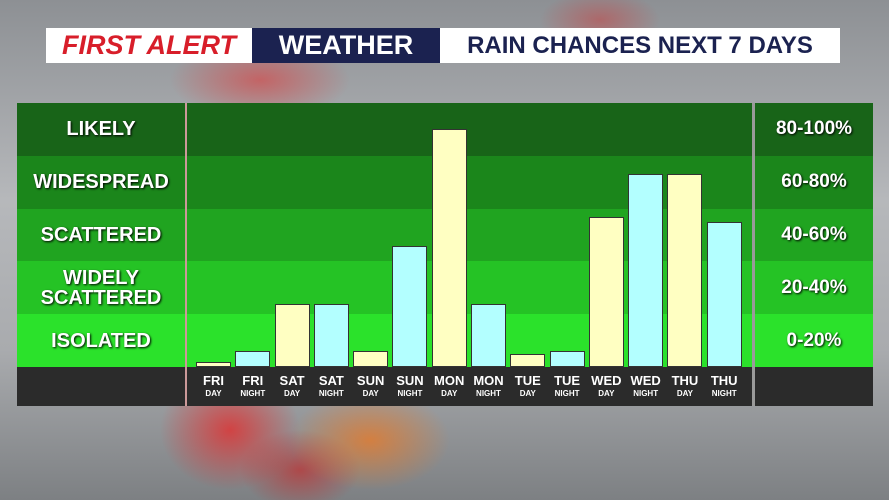 The width and height of the screenshot is (889, 500). What do you see at coordinates (101, 235) in the screenshot?
I see `band-label-cell: SCATTERED` at bounding box center [101, 235].